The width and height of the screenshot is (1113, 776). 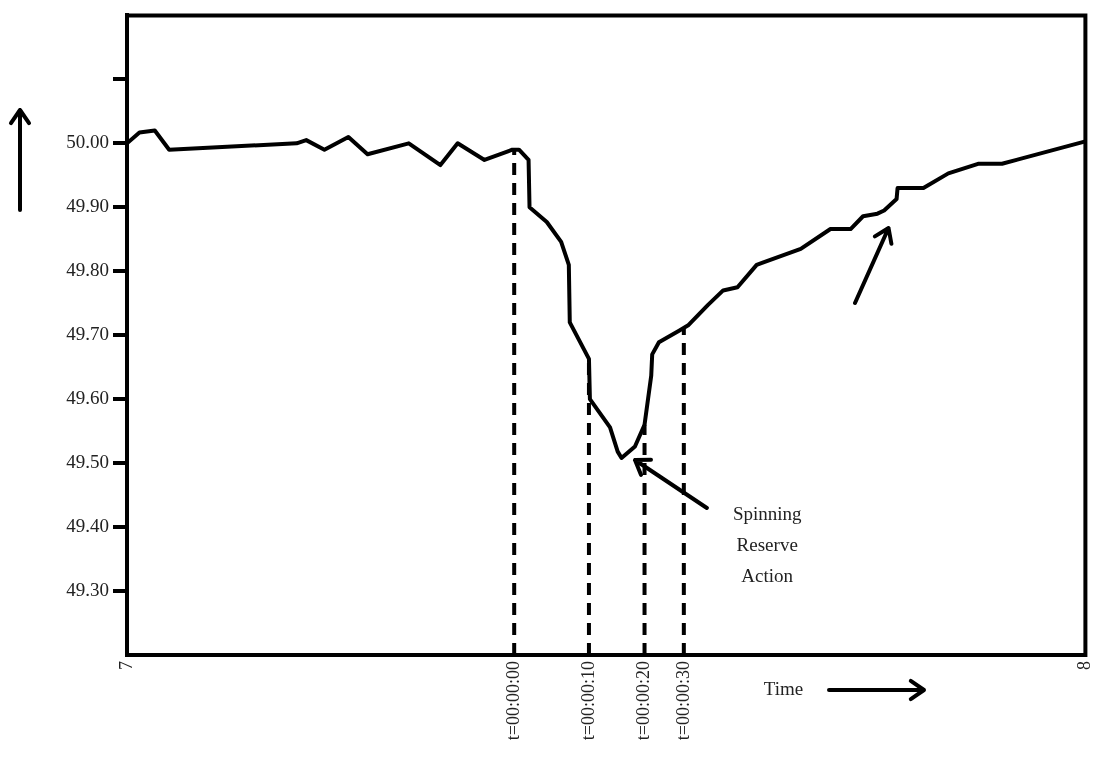 What do you see at coordinates (767, 545) in the screenshot?
I see `annotation: Spinning Reserve Action` at bounding box center [767, 545].